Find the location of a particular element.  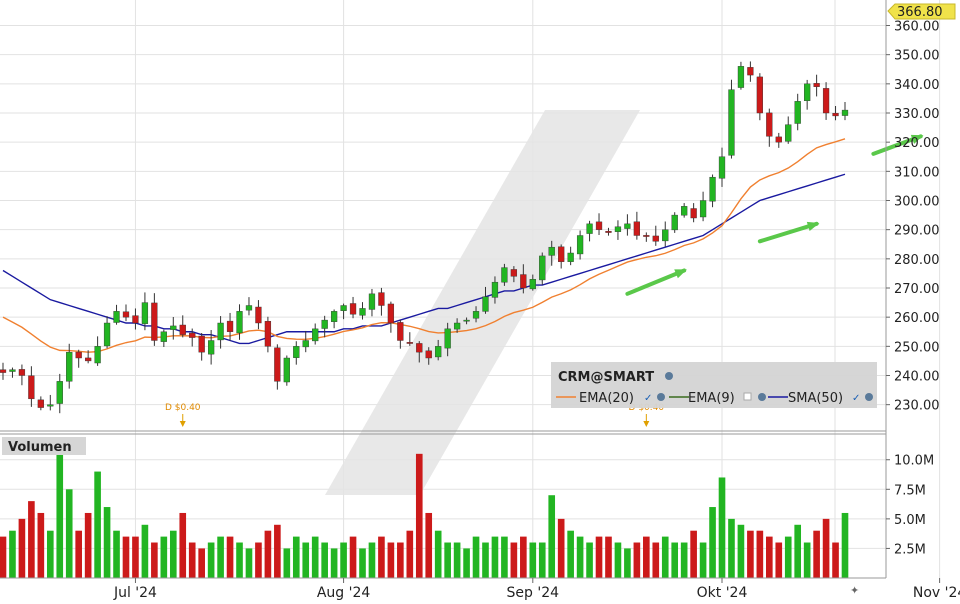

volume-tick-label: 7.5M is located at coordinates (910, 490).